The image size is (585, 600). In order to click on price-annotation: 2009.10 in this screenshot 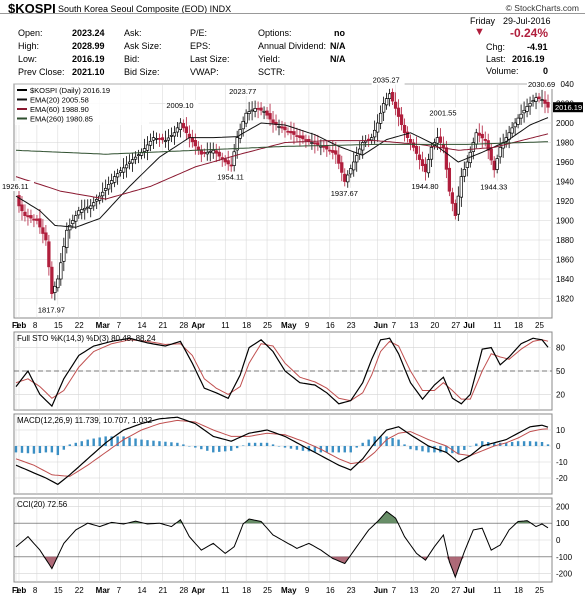, I will do `click(179, 105)`.